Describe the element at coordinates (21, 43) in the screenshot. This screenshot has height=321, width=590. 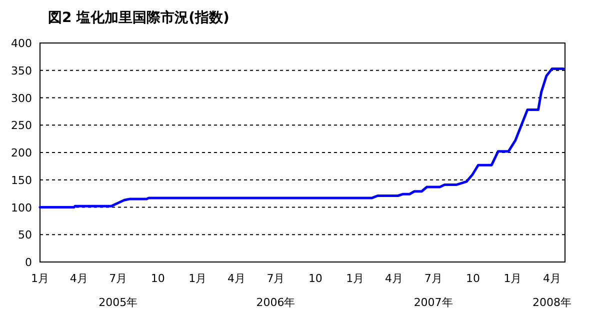
I see `y-tick-label: 400` at that location.